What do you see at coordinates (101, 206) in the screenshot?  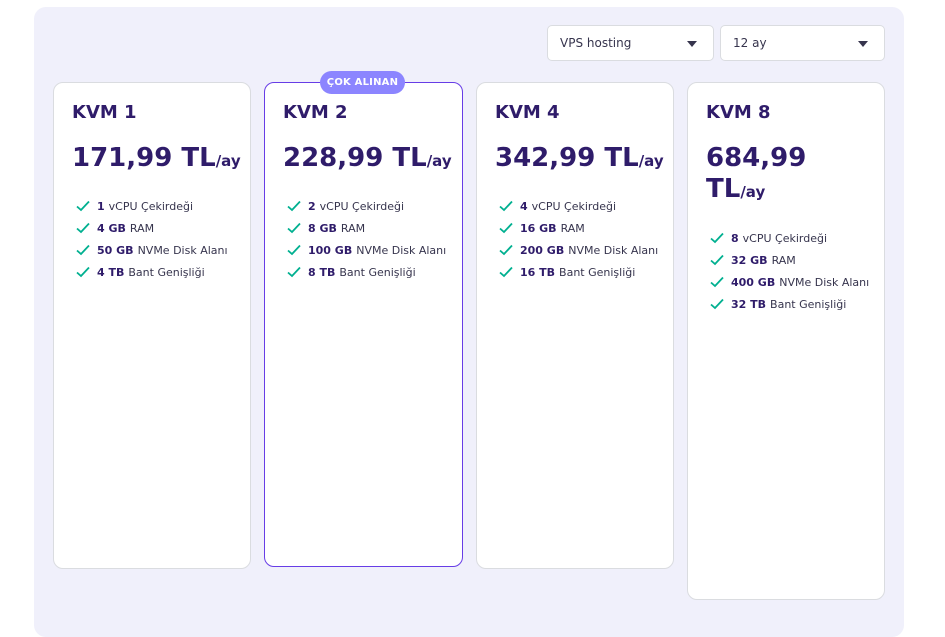 I see `feature-value: 1` at bounding box center [101, 206].